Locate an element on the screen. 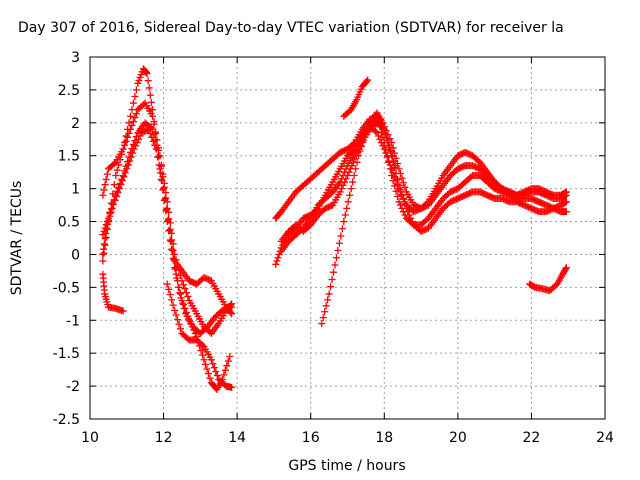  y-tick-label: -2.5 is located at coordinates (66, 420).